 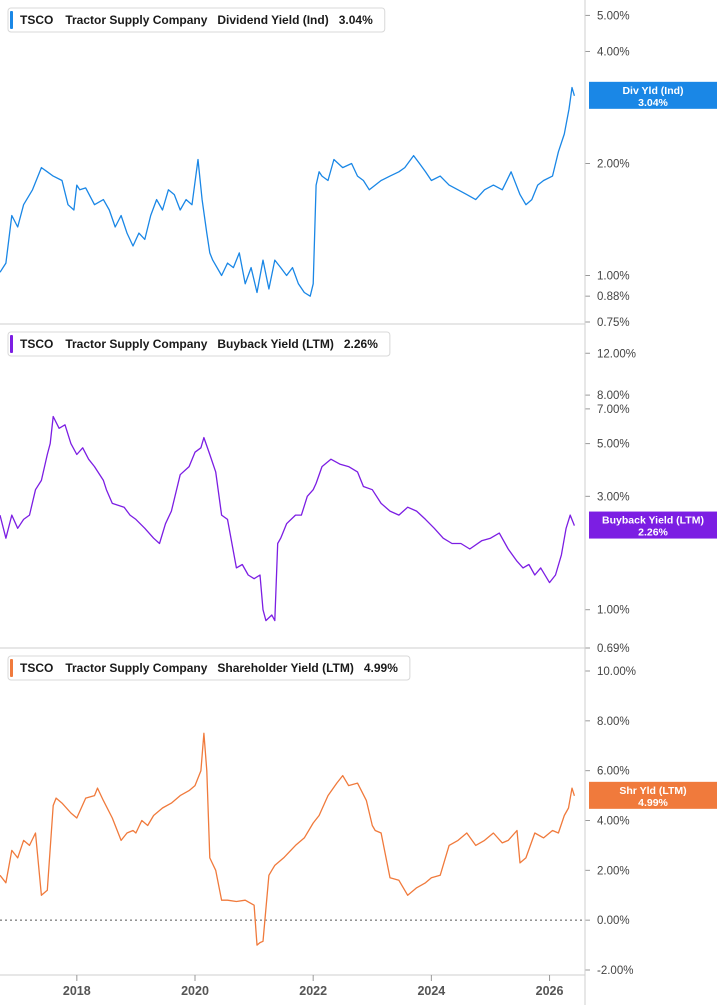 What do you see at coordinates (613, 772) in the screenshot?
I see `y-tick-label: 6.00%` at bounding box center [613, 772].